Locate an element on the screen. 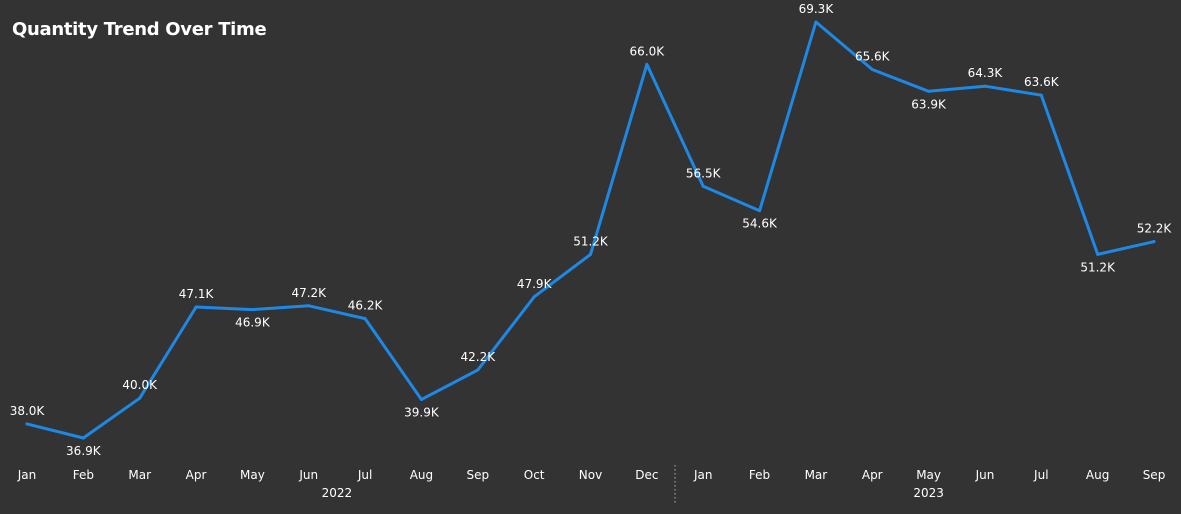  data-label: 64.3K is located at coordinates (986, 73).